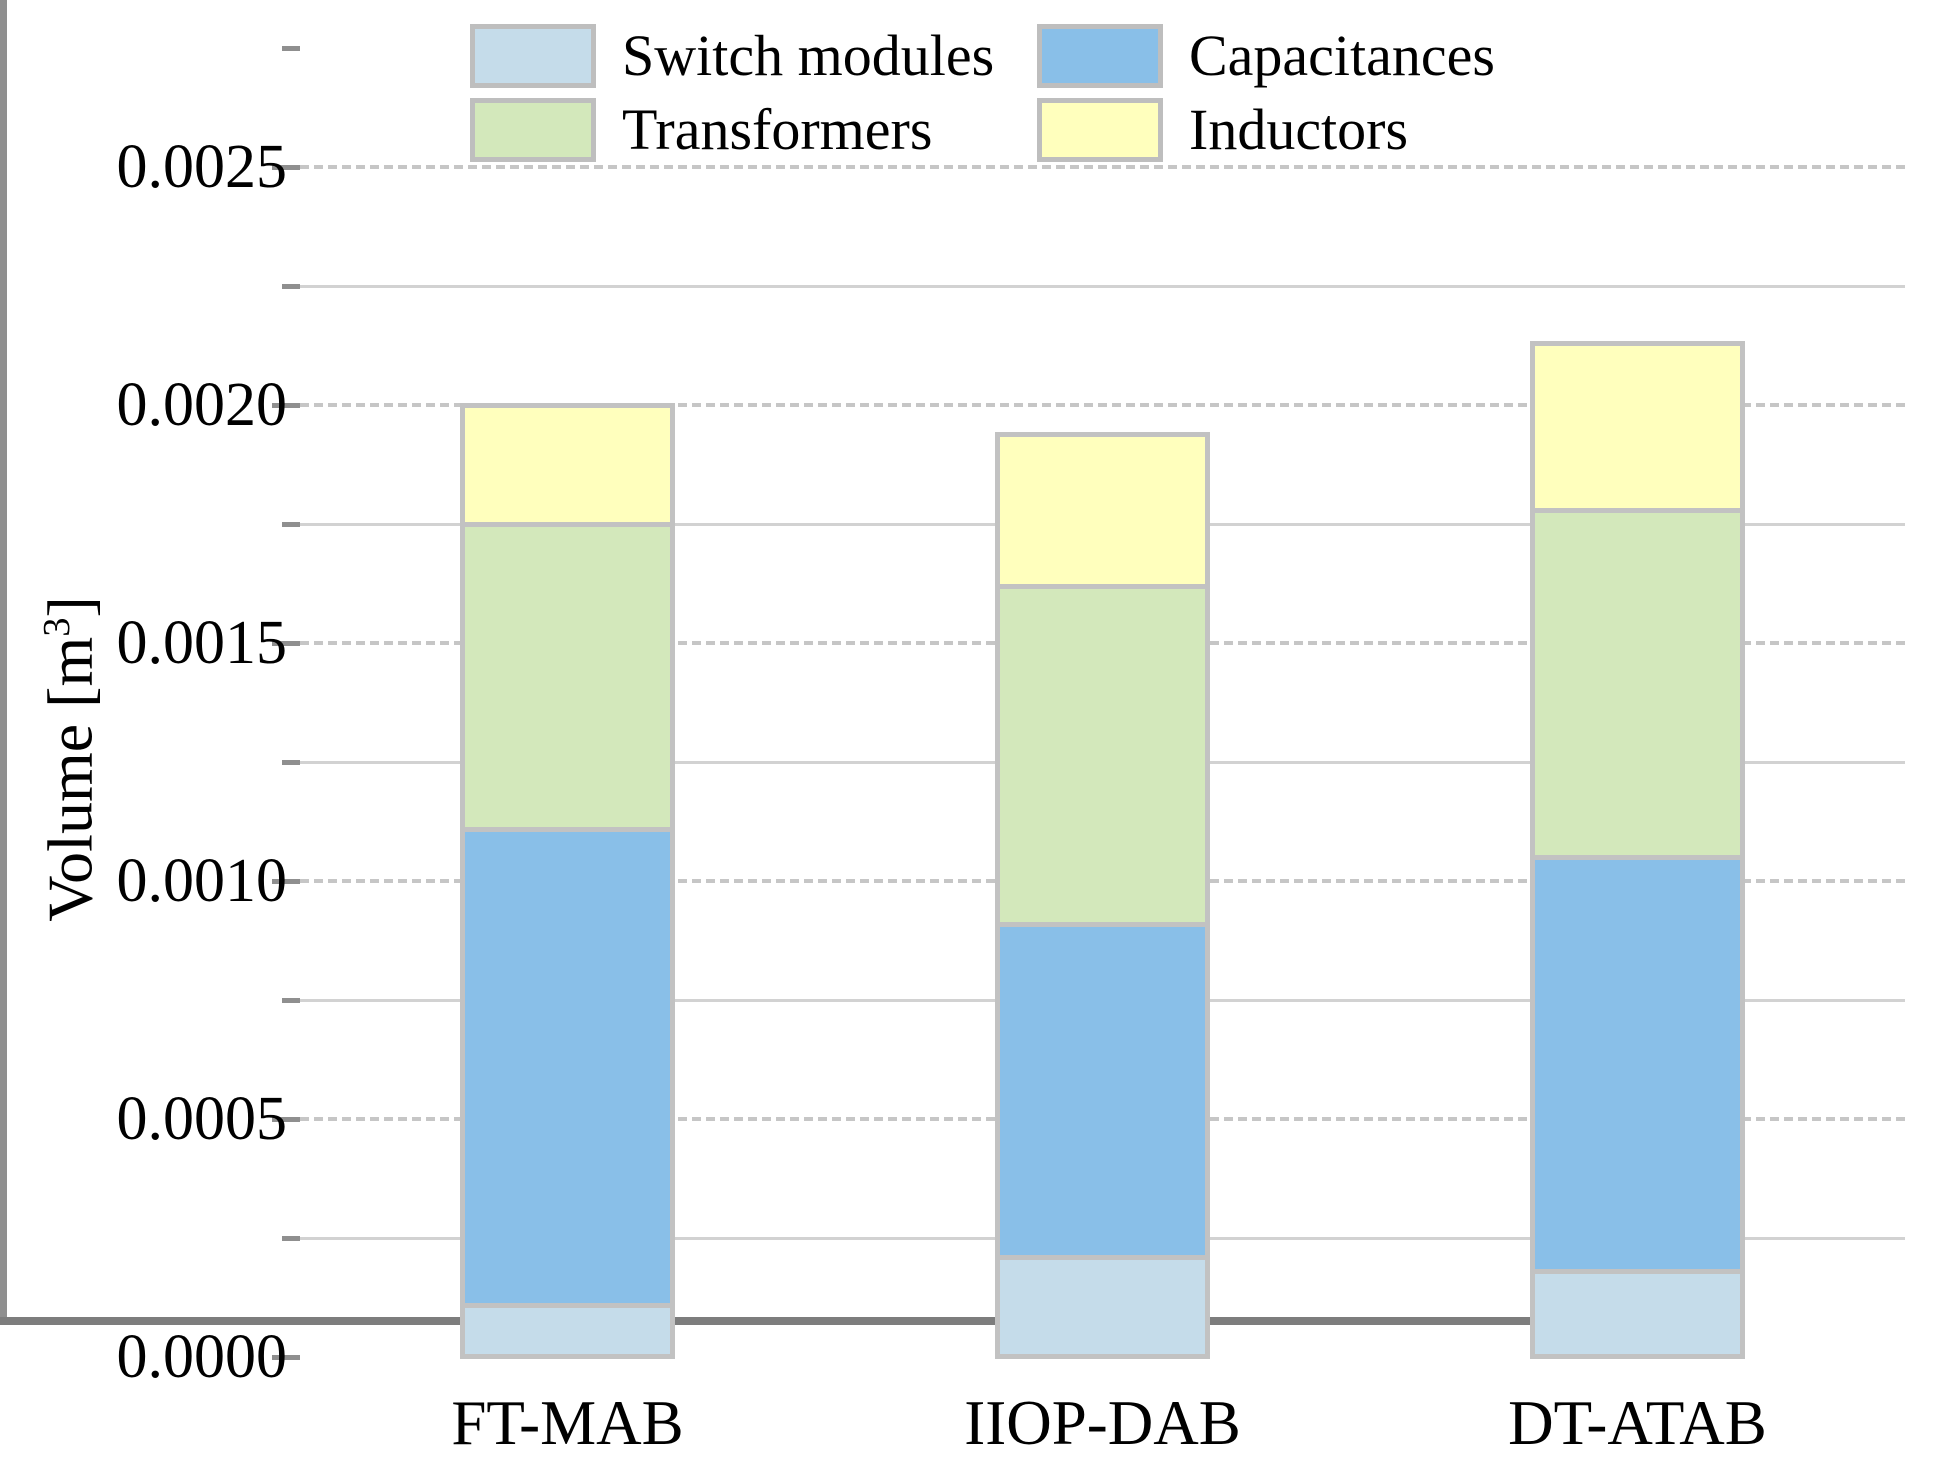  Describe the element at coordinates (1299, 129) in the screenshot. I see `legend-label: Inductors` at that location.